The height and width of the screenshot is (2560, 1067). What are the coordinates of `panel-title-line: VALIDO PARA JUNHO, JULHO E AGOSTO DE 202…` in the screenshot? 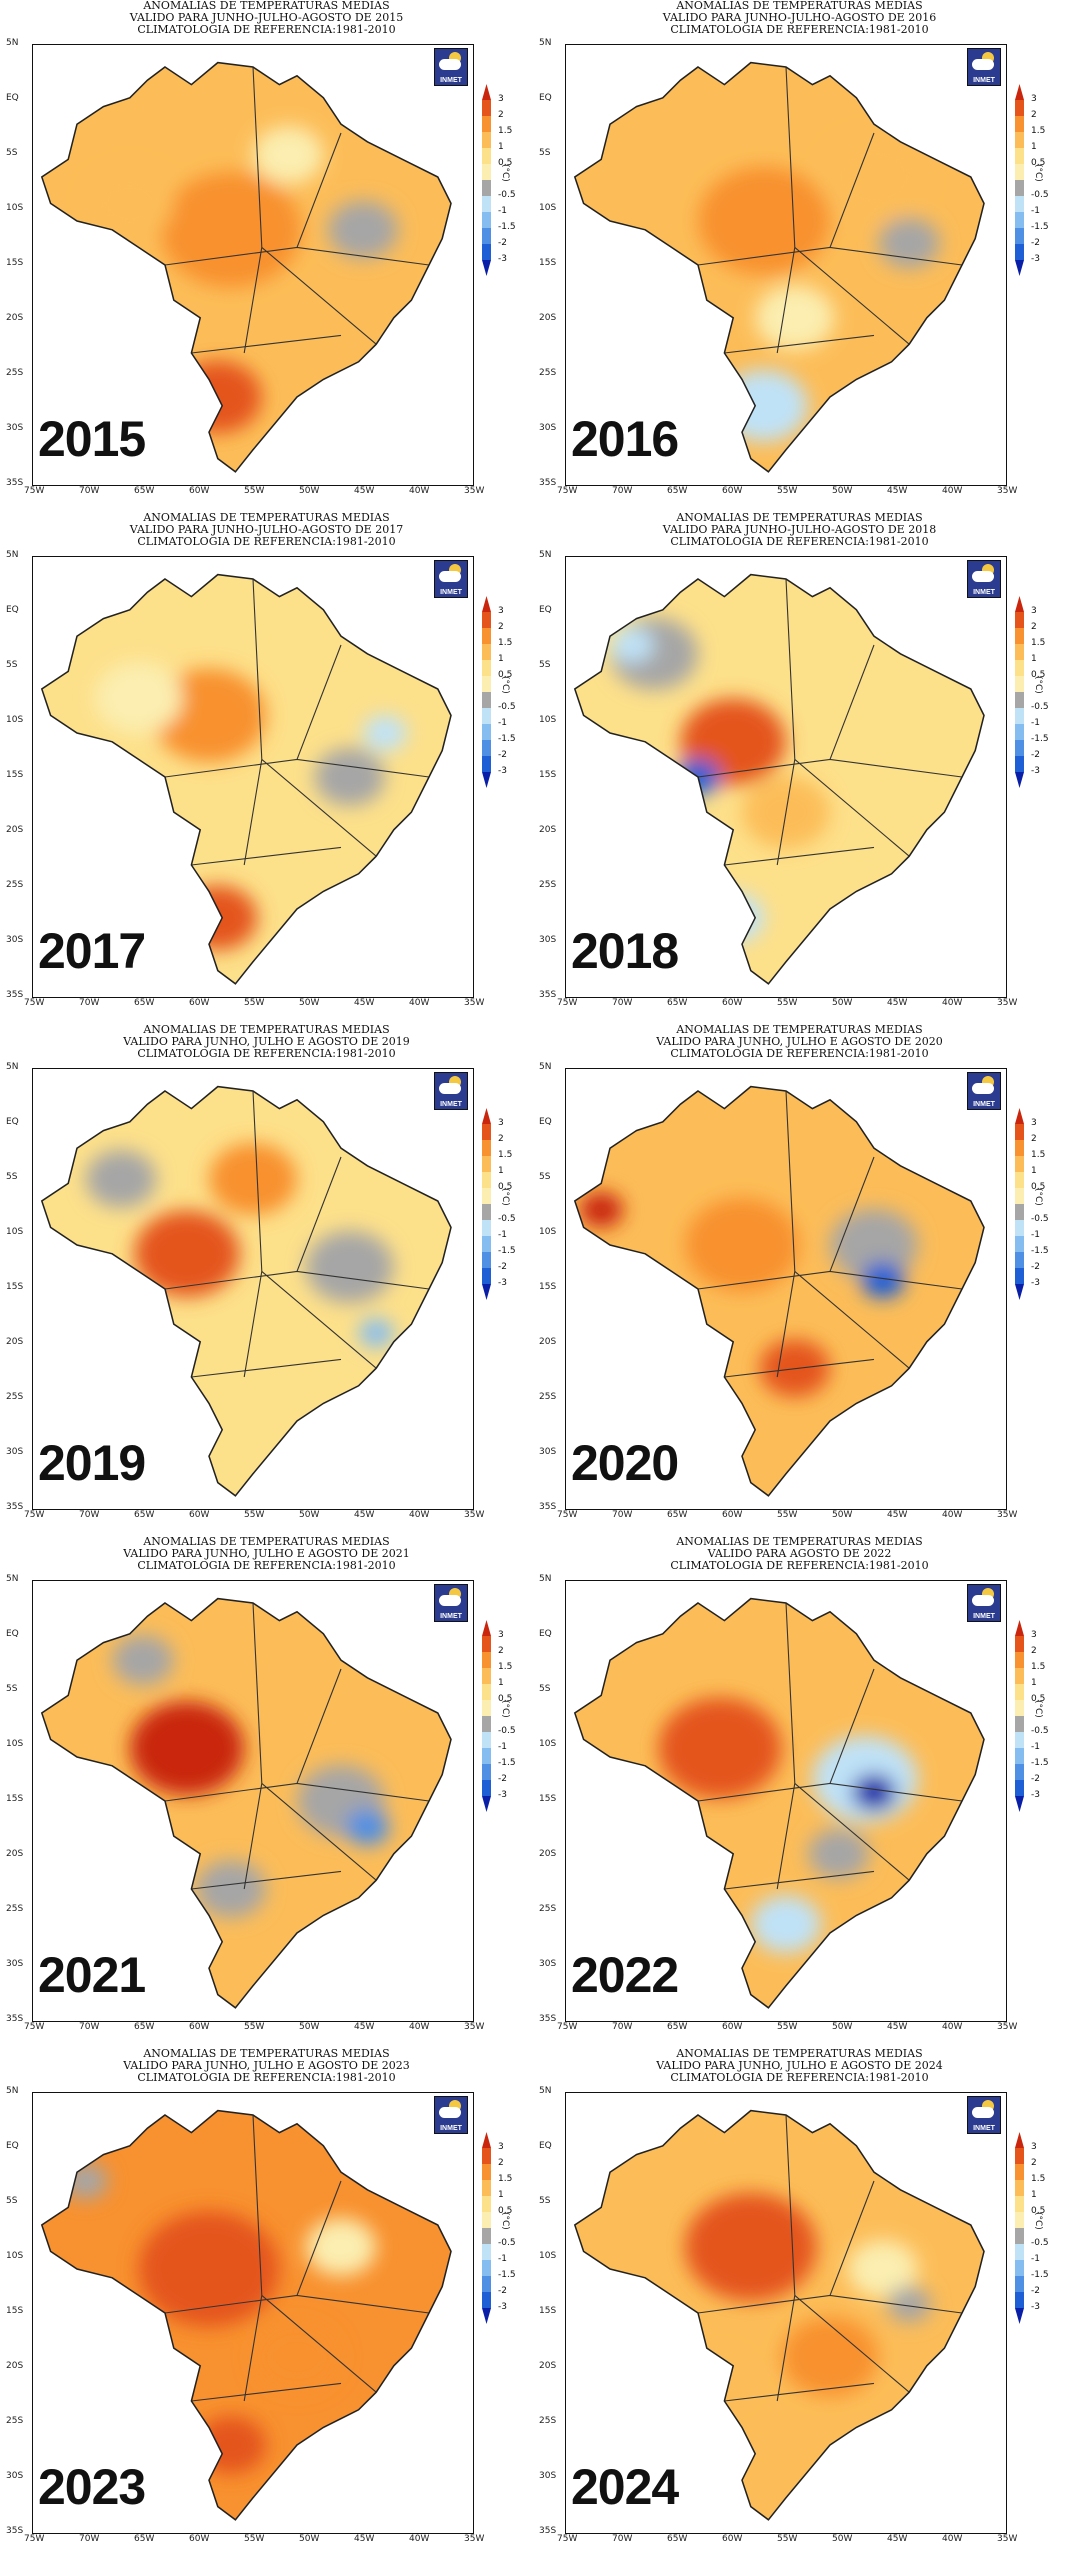 It's located at (266, 1553).